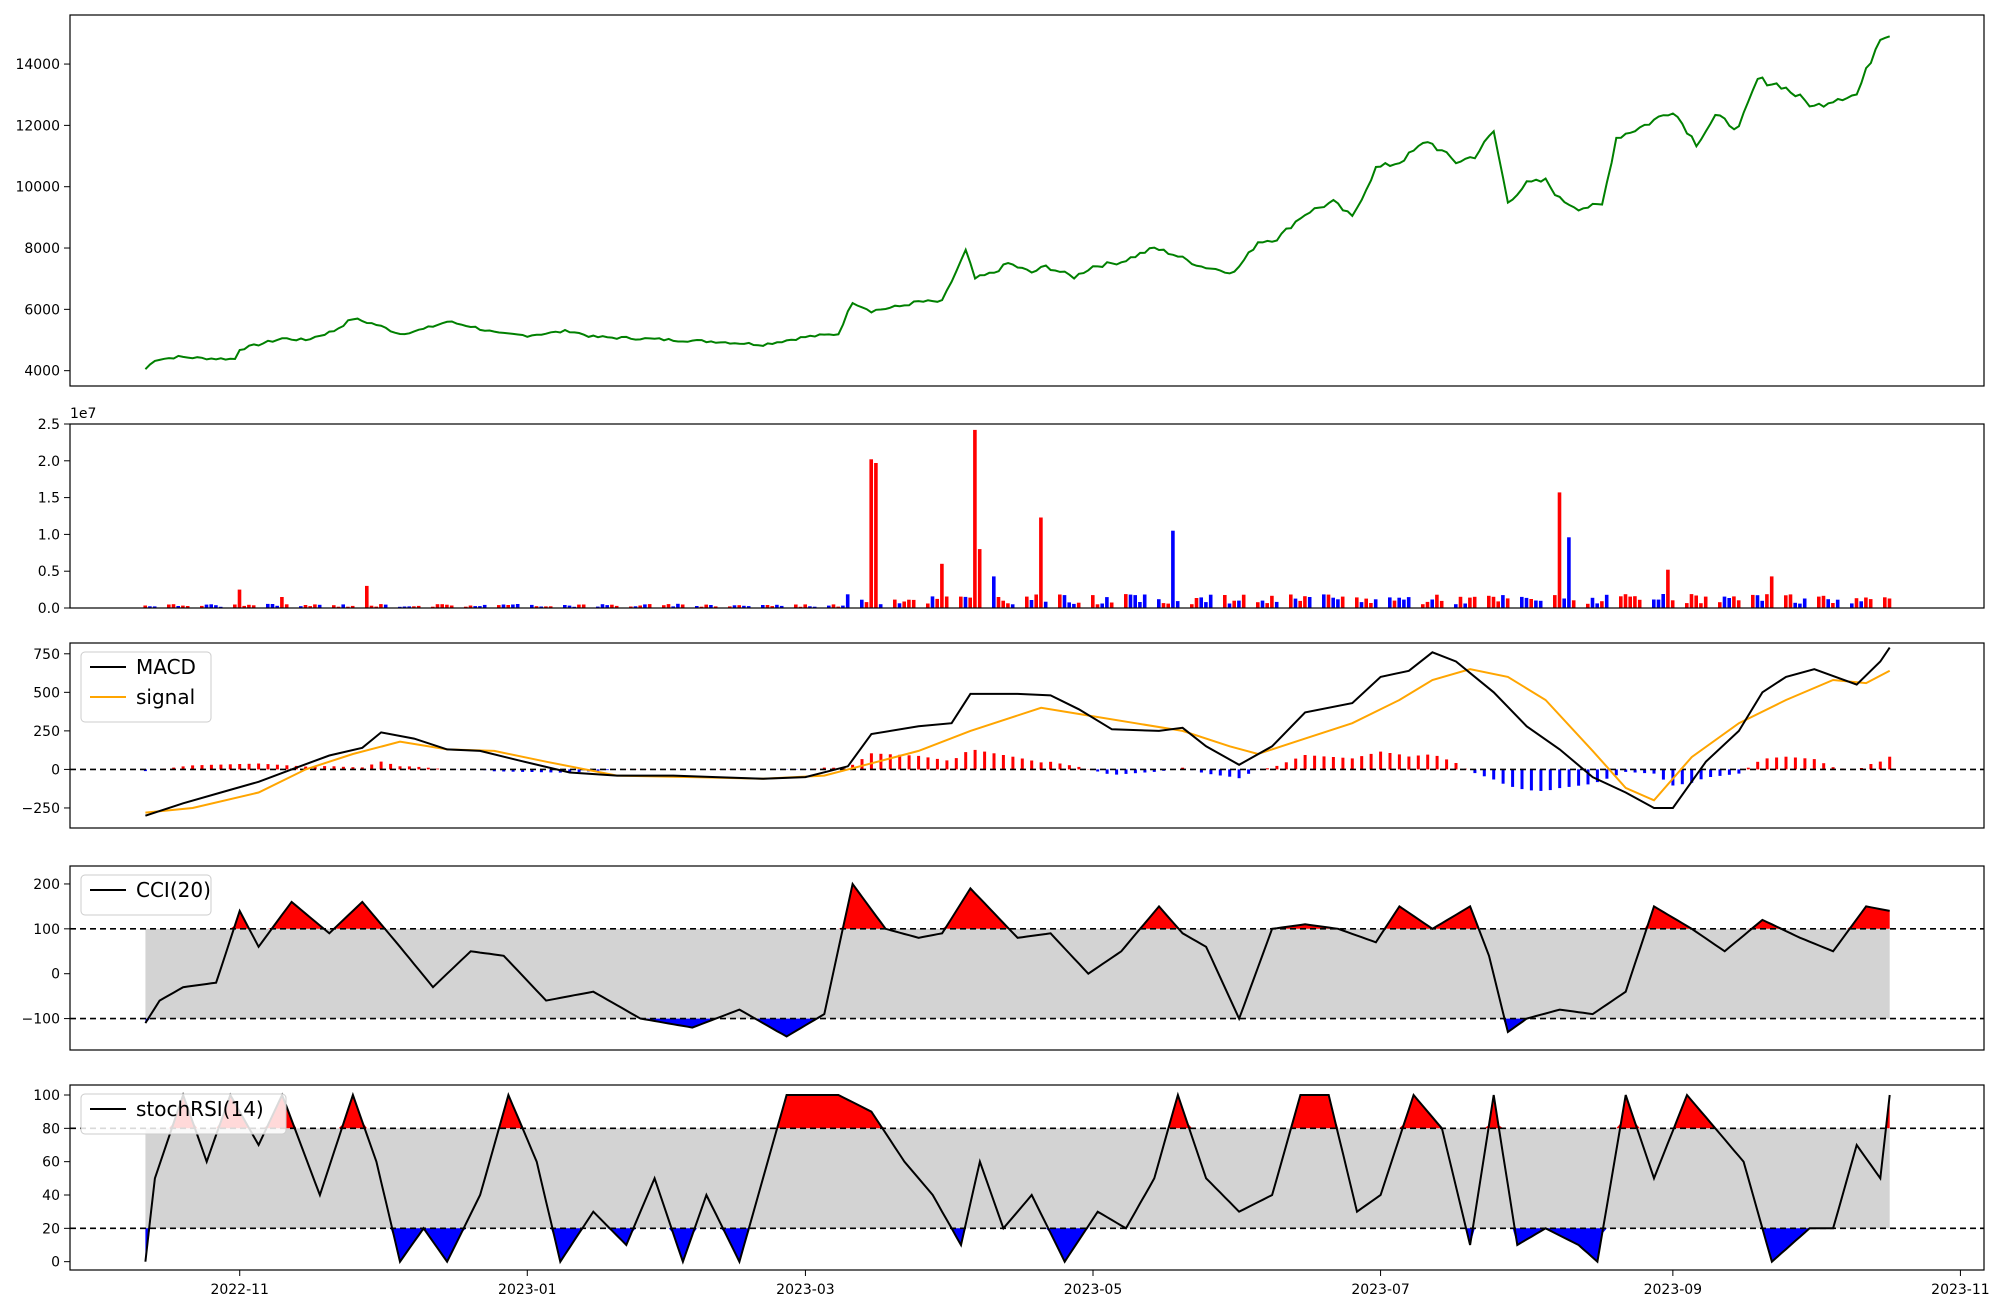 This screenshot has width=2000, height=1304. What do you see at coordinates (166, 667) in the screenshot?
I see `legend-label-MACD: MACD` at bounding box center [166, 667].